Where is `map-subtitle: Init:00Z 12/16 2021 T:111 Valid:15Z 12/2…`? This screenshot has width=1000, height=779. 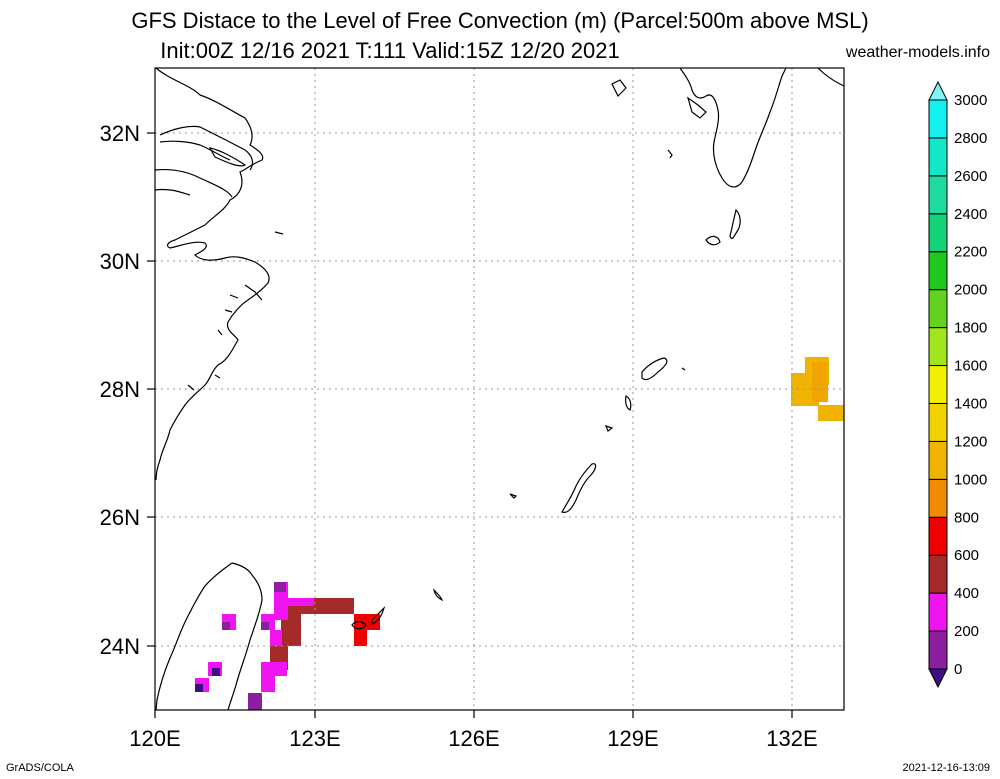 map-subtitle: Init:00Z 12/16 2021 T:111 Valid:15Z 12/2… is located at coordinates (390, 50).